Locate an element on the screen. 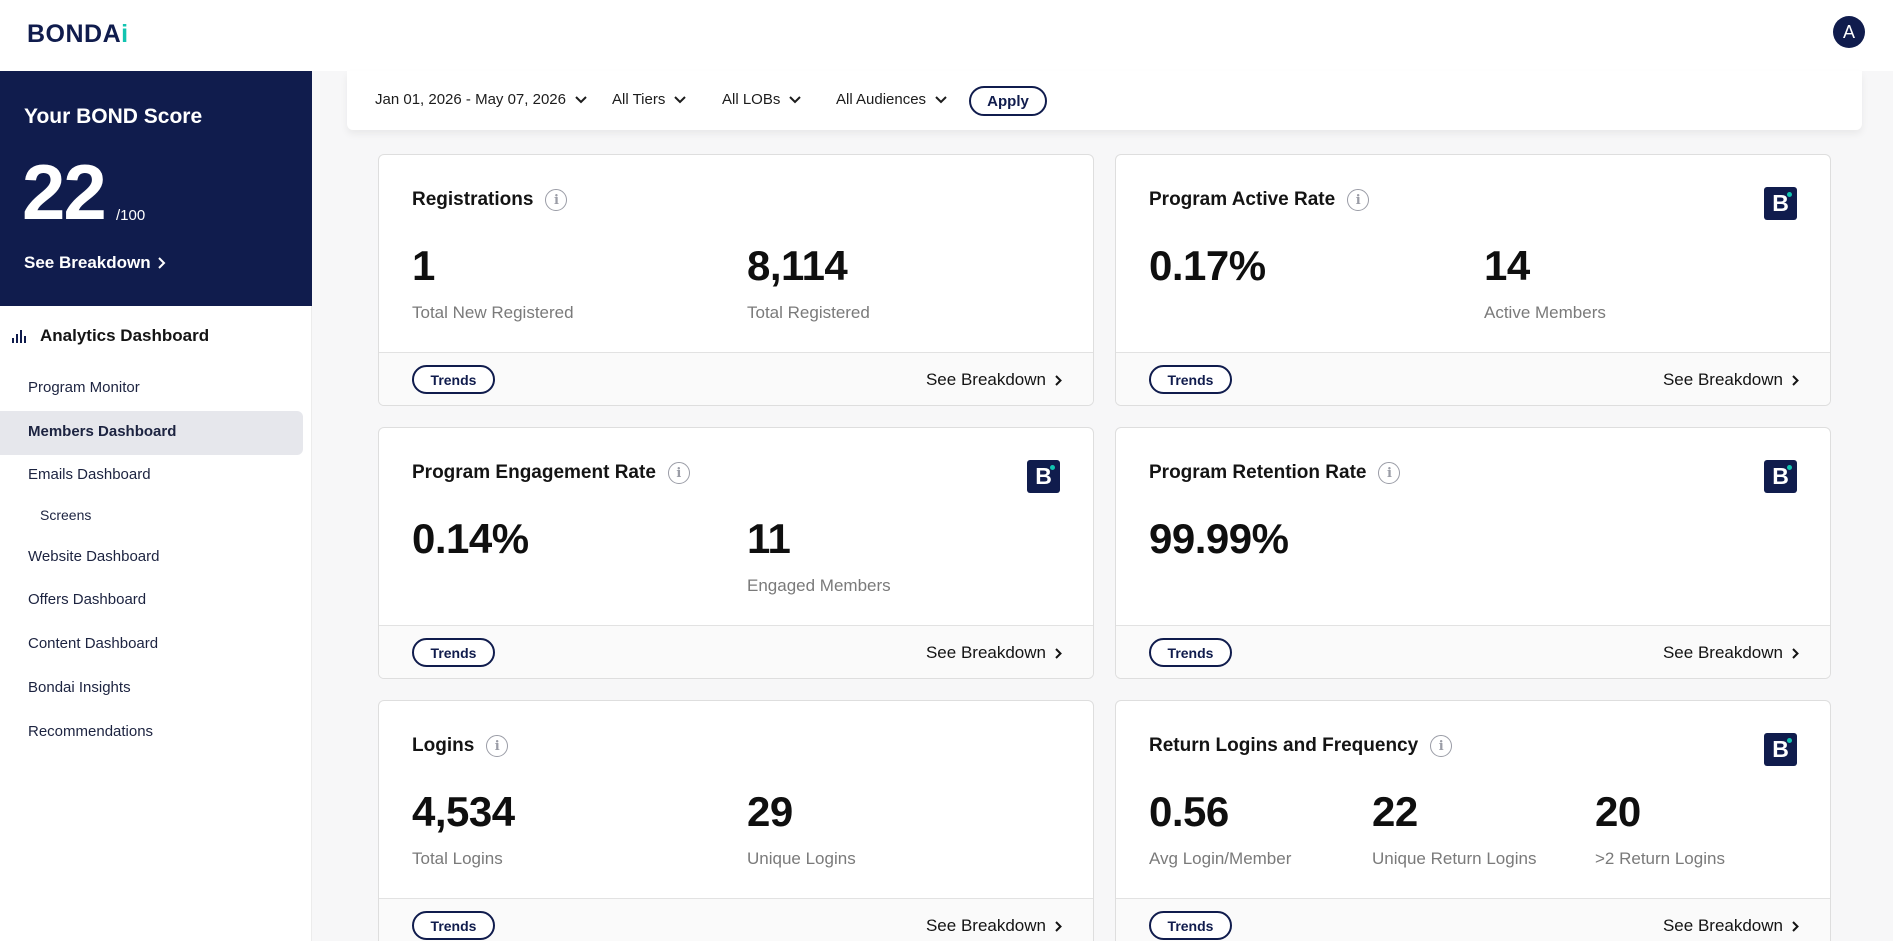 This screenshot has width=1893, height=941. sidebar-item-screens: Screens is located at coordinates (66, 515).